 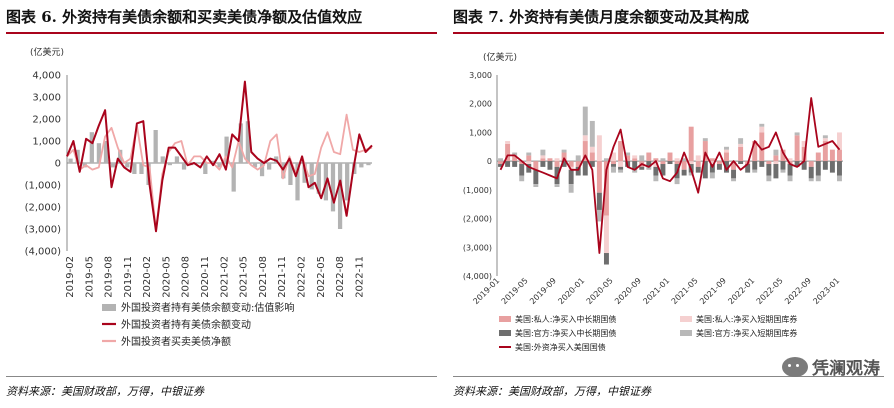 I want to click on left-legend-label: 外国投资者持有美债余额变动, so click(x=186, y=324).